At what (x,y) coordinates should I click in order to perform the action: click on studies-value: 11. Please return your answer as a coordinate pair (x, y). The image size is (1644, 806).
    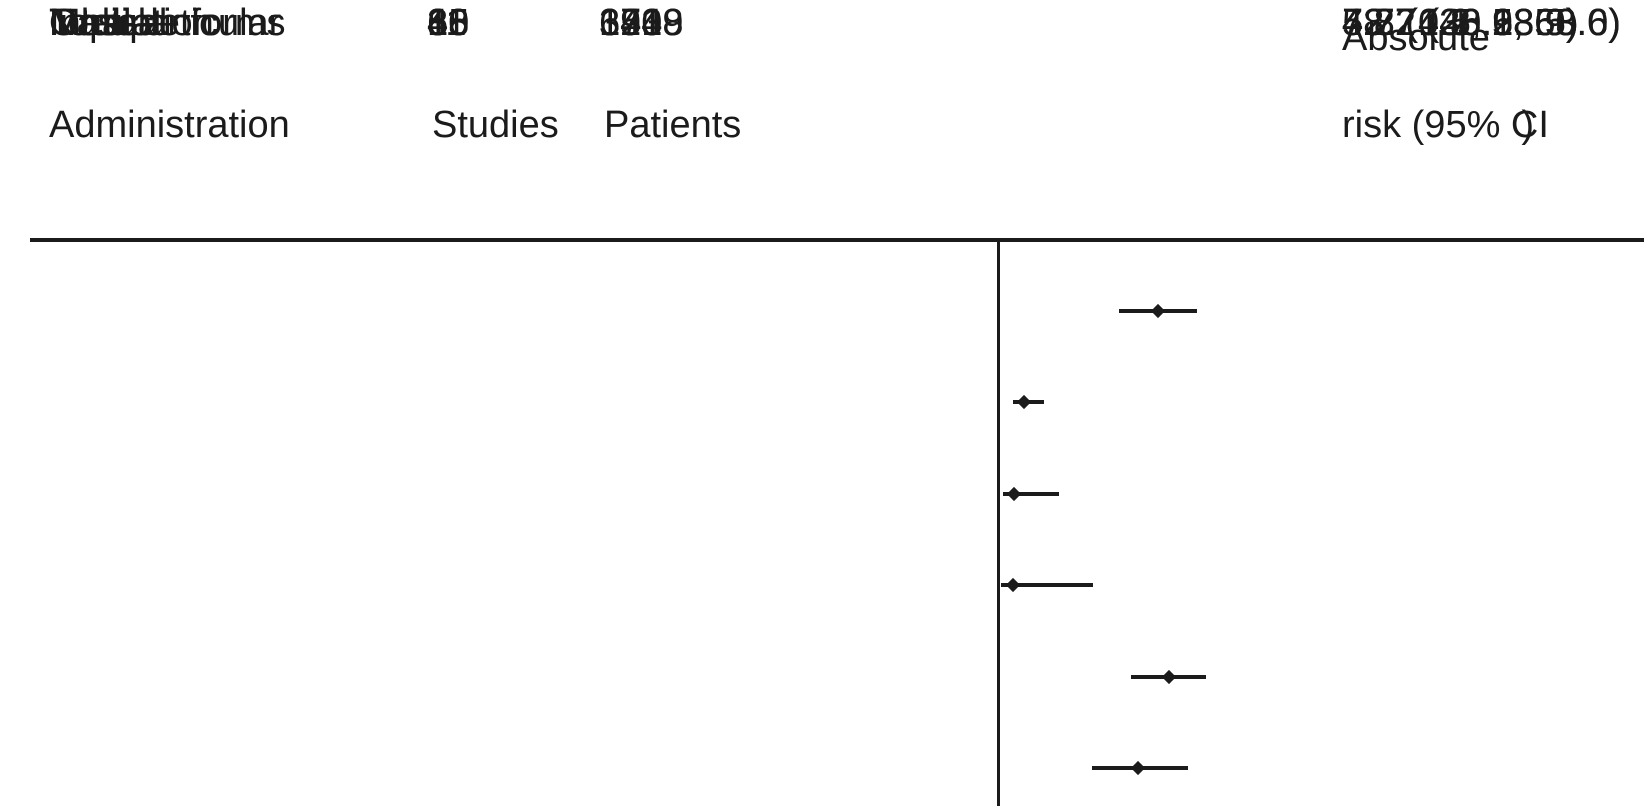
    Looking at the image, I should click on (447, 23).